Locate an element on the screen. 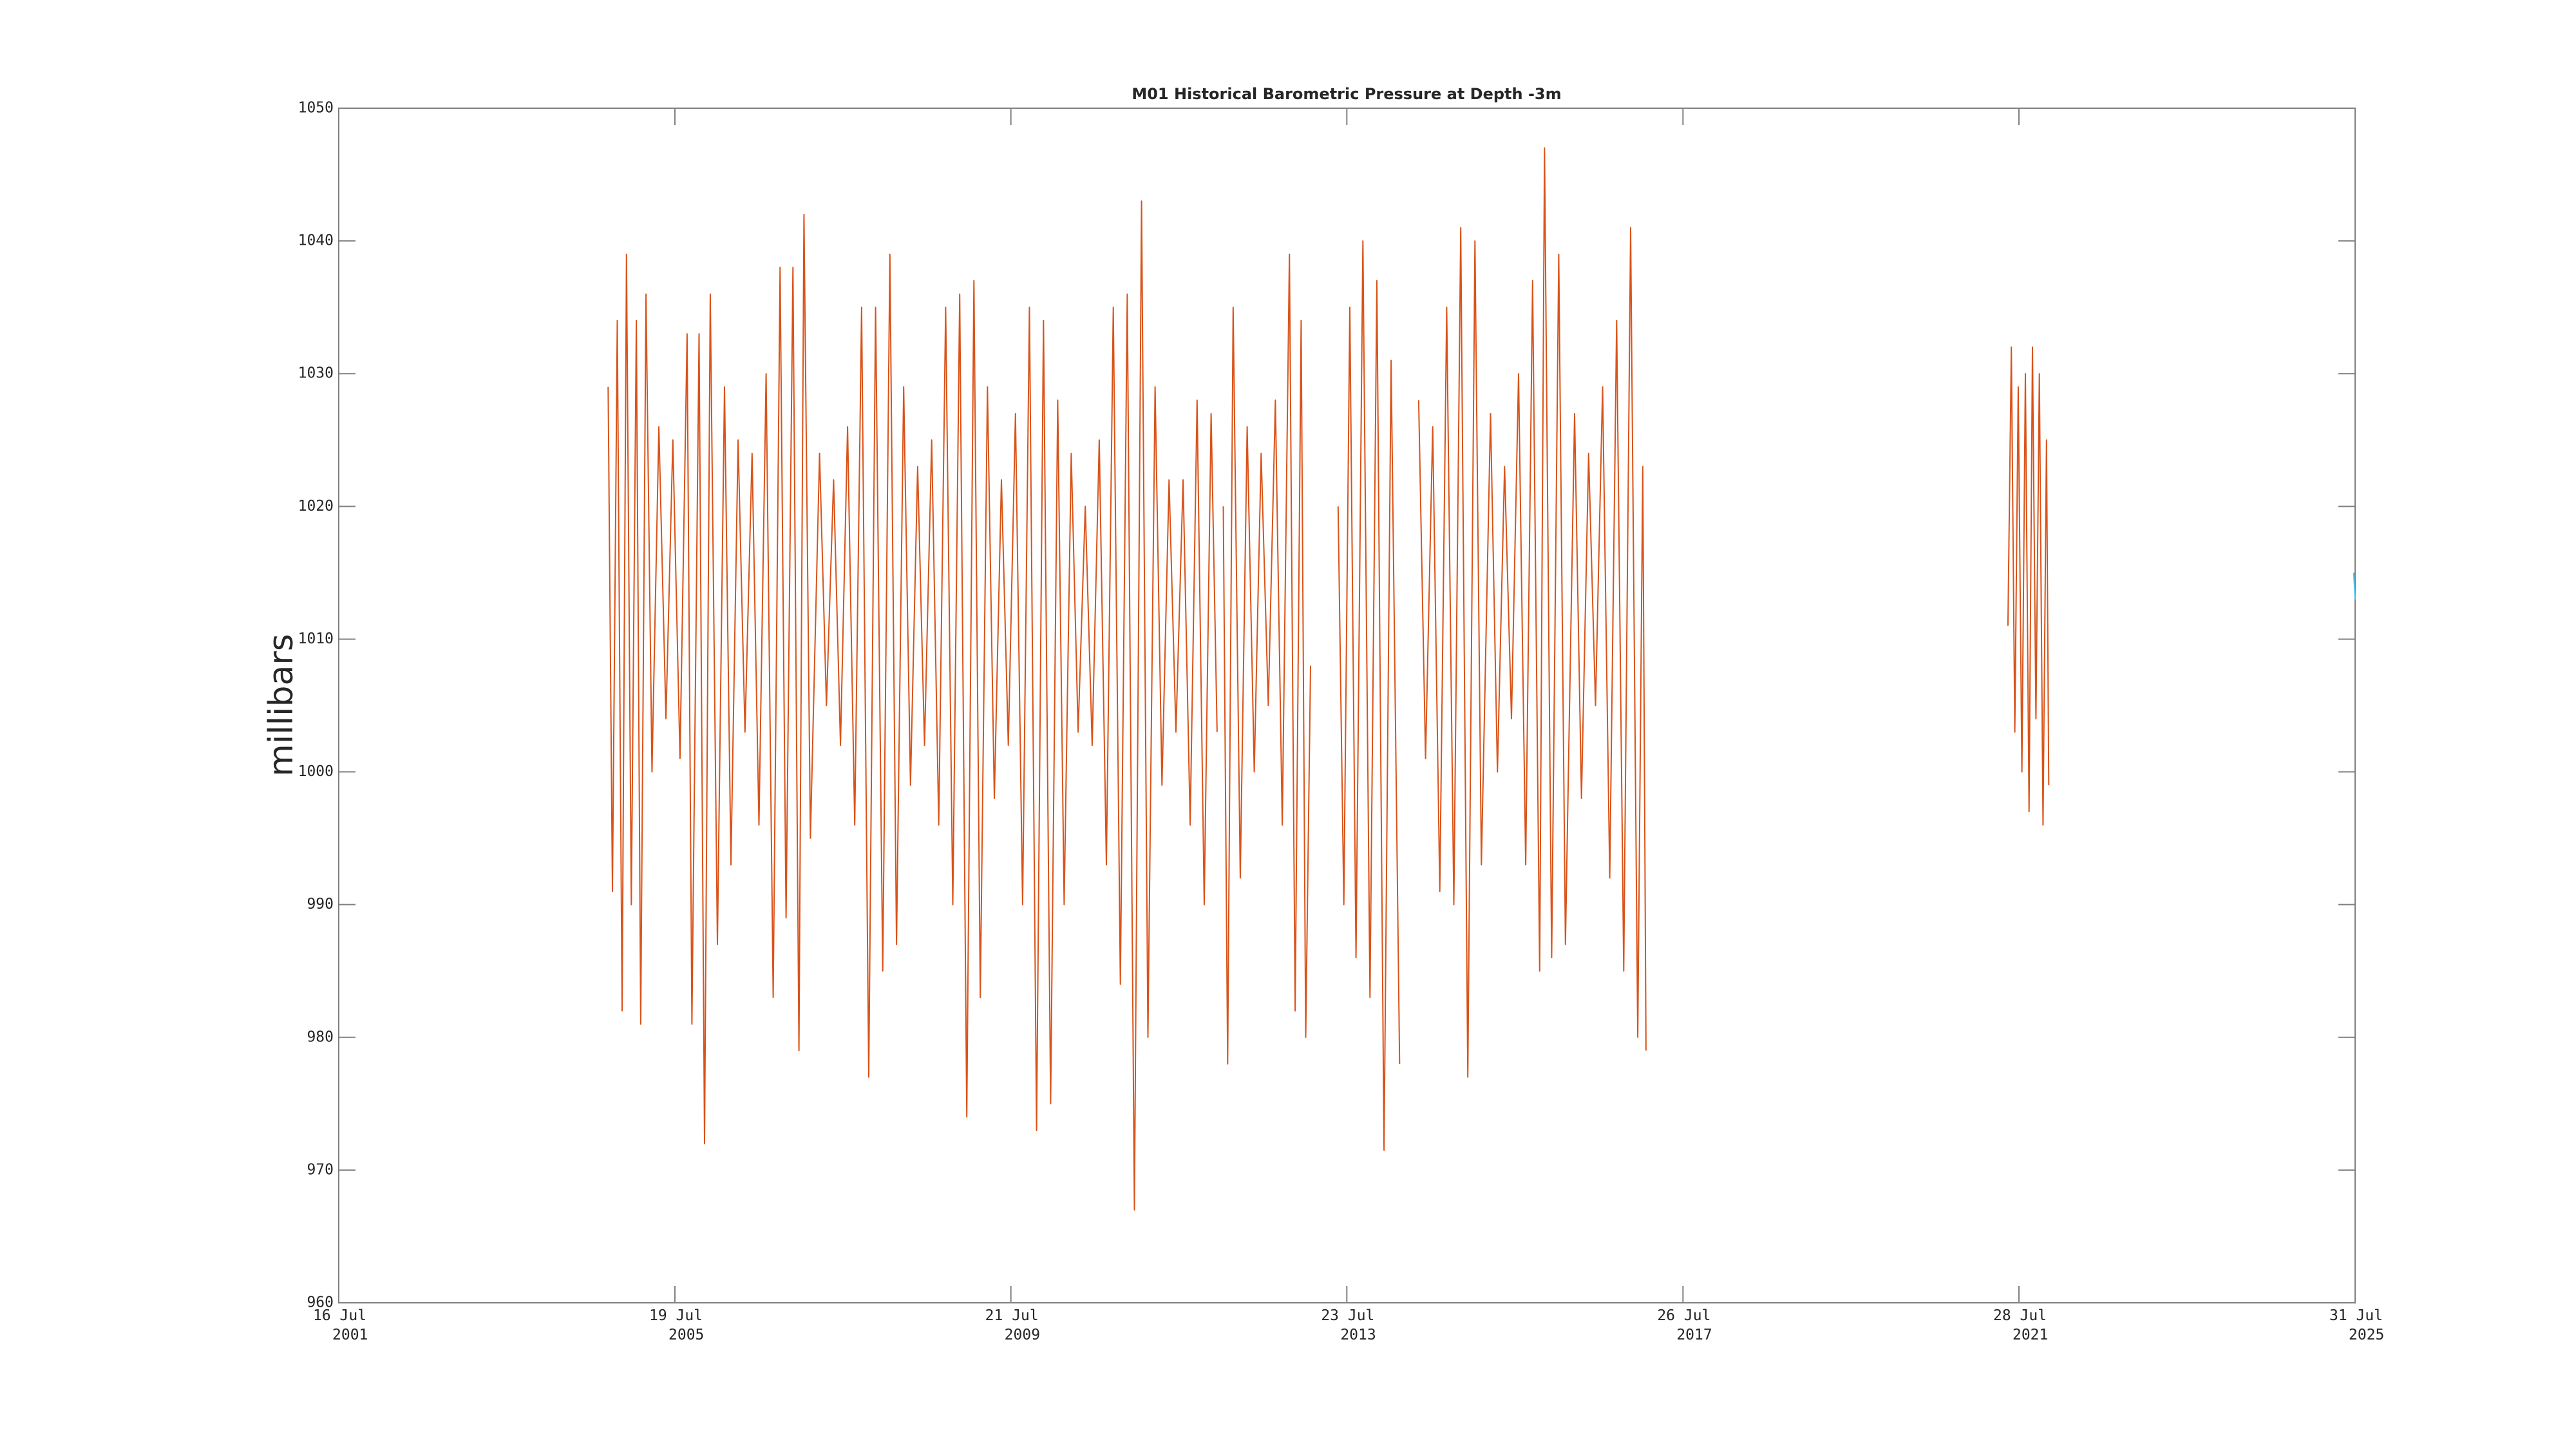  y-tick-label: 970 is located at coordinates (320, 1169).